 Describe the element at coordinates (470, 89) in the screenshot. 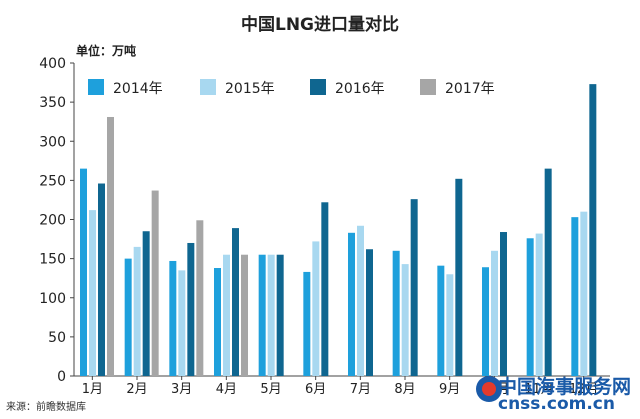

I see `legend-label-4: 2017年` at that location.